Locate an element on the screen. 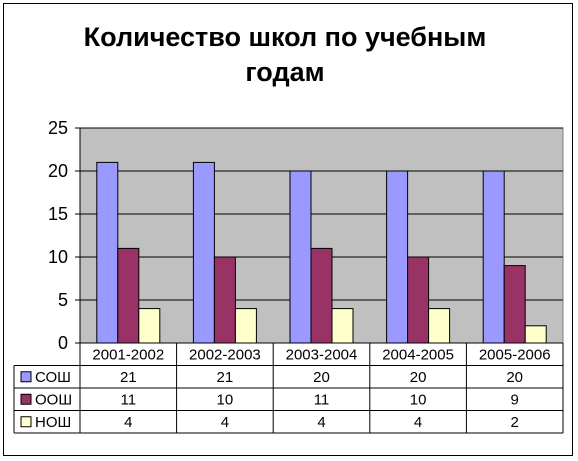  bar-ООШ-2003-2004 is located at coordinates (321, 295).